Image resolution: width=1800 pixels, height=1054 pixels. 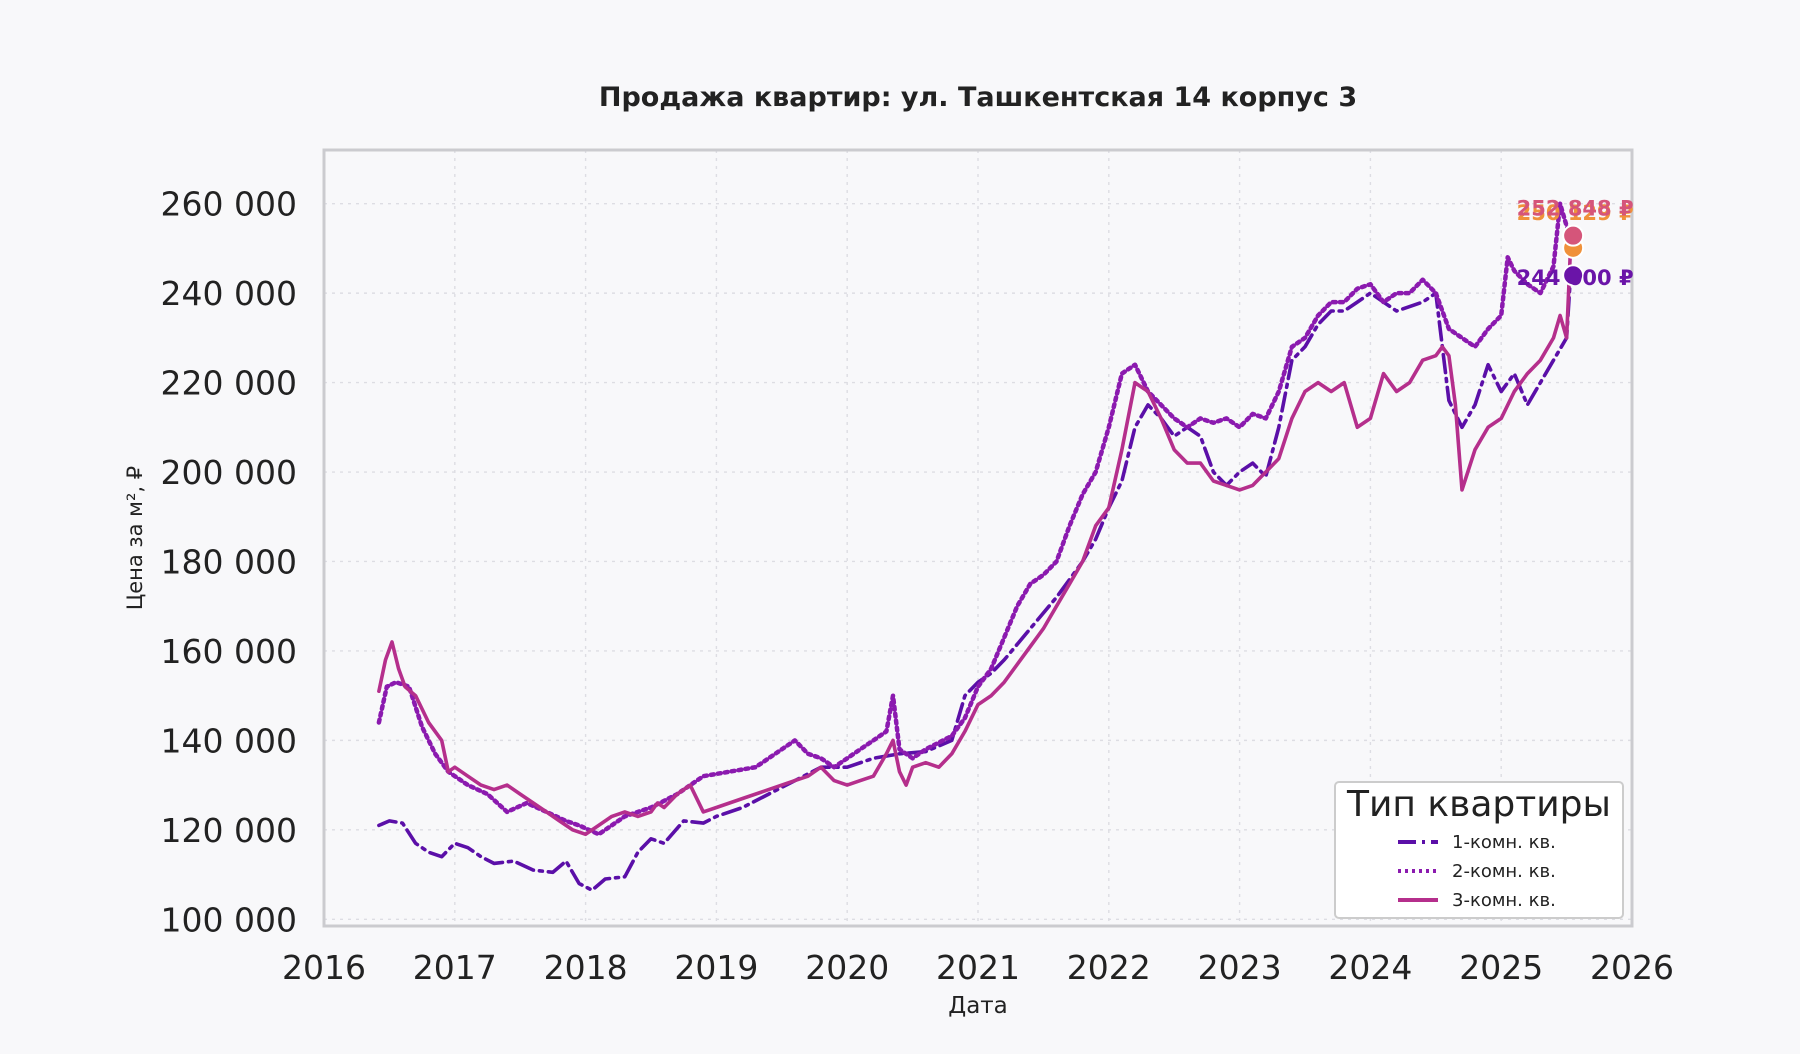 I want to click on x-tick-label: 2022, so click(x=1109, y=967).